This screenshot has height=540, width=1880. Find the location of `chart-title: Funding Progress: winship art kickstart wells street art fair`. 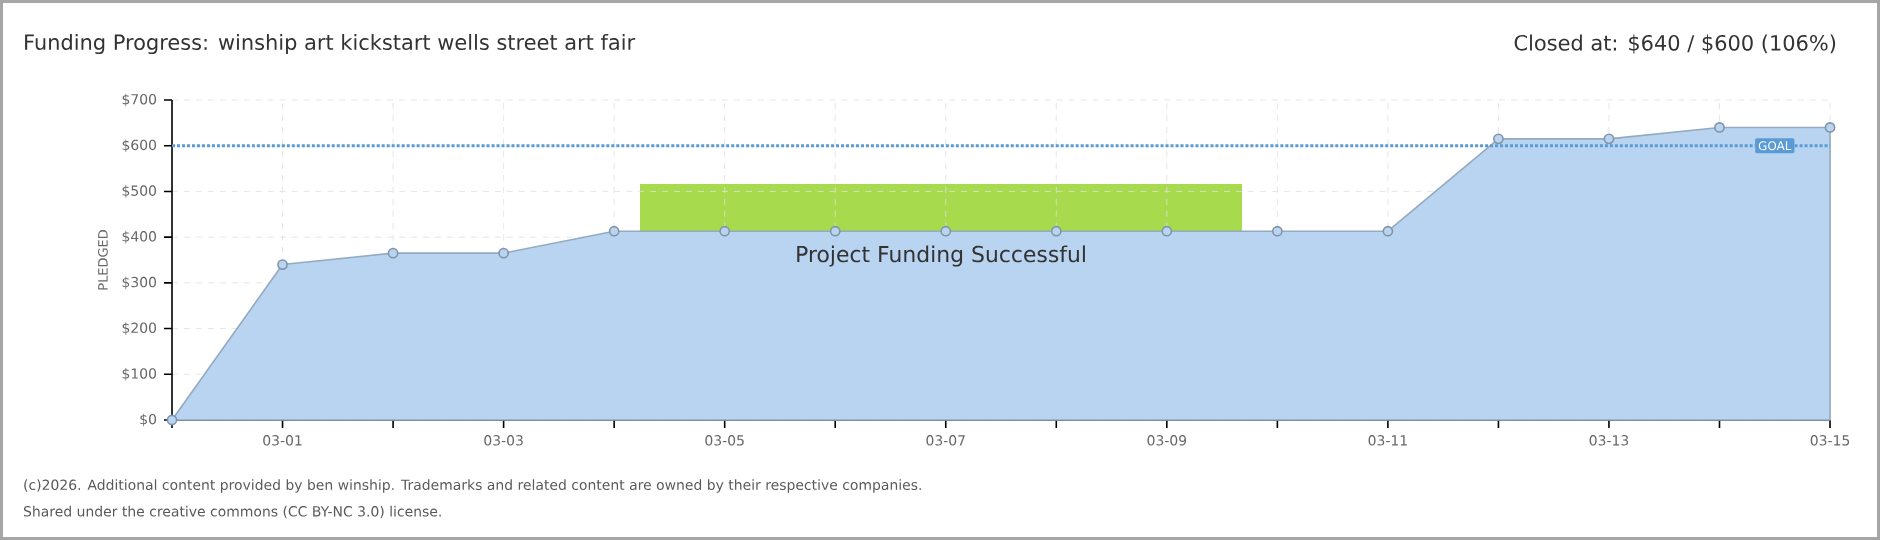

chart-title: Funding Progress: winship art kickstart wells street art fair is located at coordinates (330, 44).